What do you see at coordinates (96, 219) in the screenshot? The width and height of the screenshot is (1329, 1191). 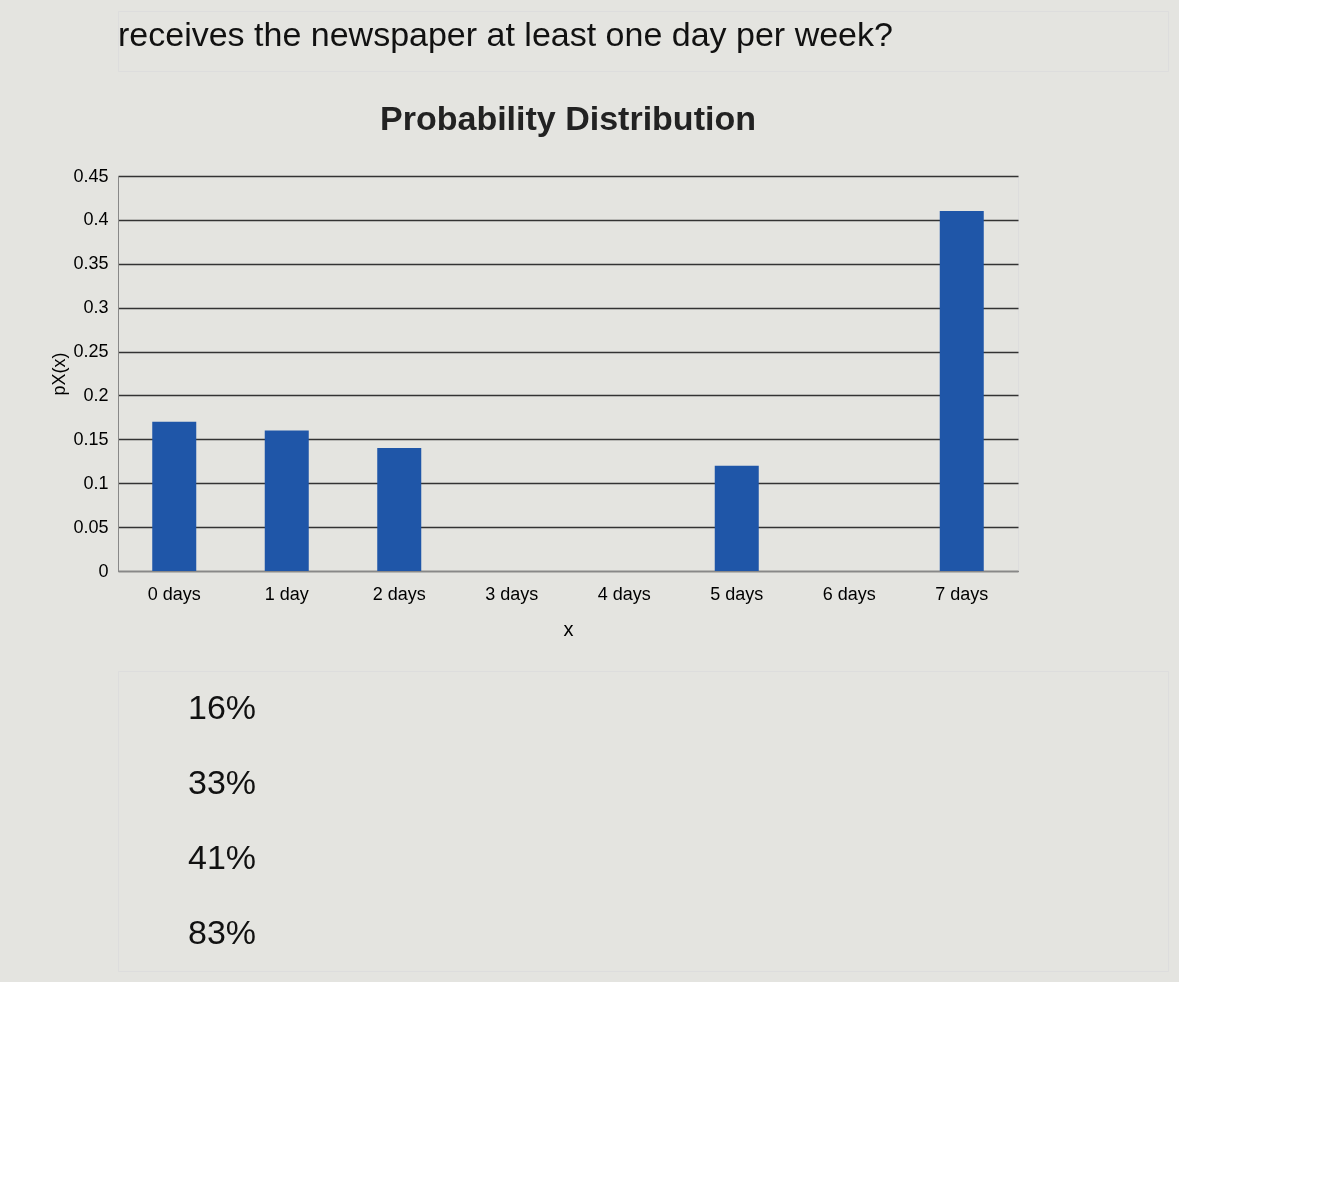 I see `y-tick-label: 0.4` at bounding box center [96, 219].